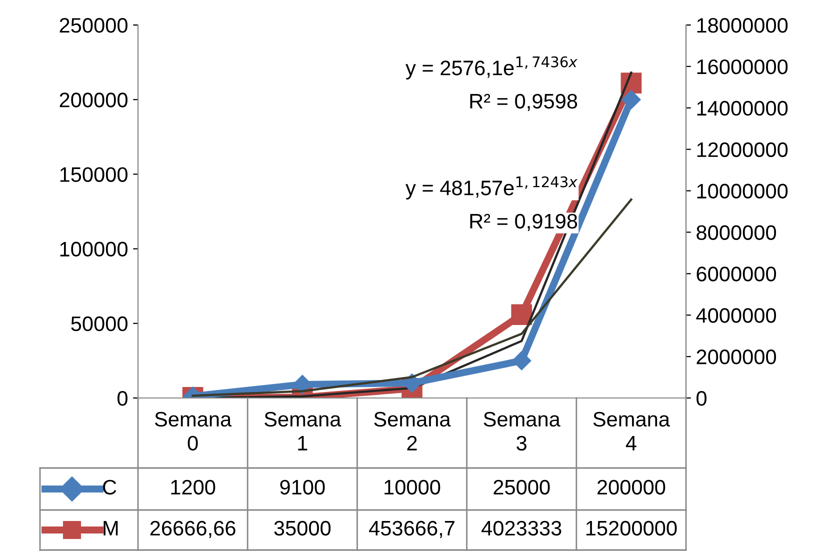 The height and width of the screenshot is (551, 818). What do you see at coordinates (742, 191) in the screenshot?
I see `y2-tick-label: 10000000` at bounding box center [742, 191].